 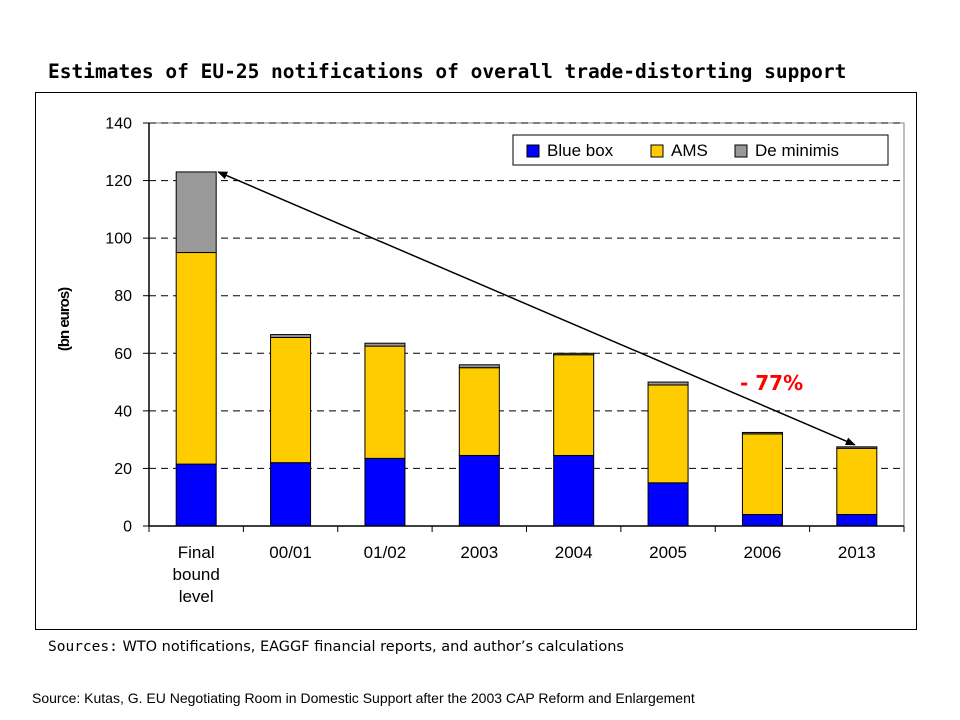 I want to click on legend-label: Blue box, so click(x=580, y=150).